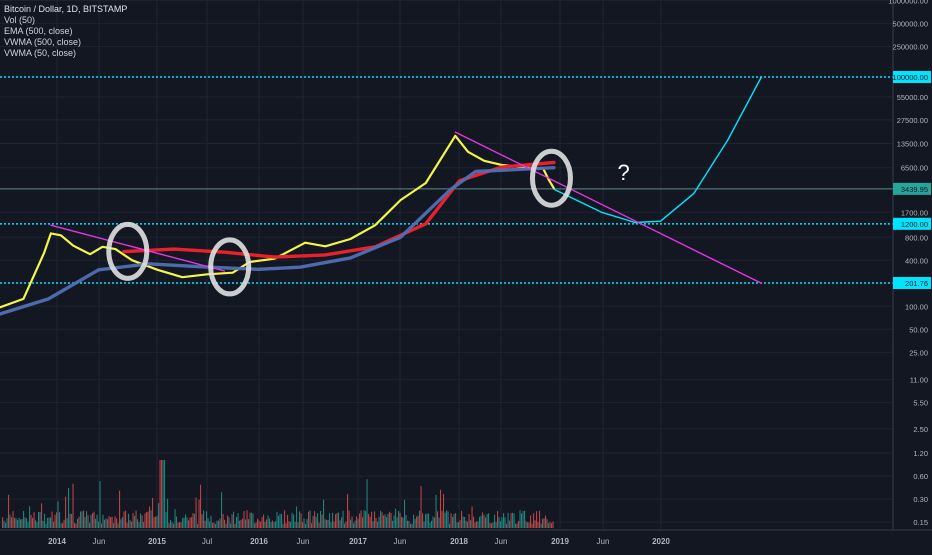 This screenshot has height=555, width=932. I want to click on time-tick-label: Jul, so click(207, 541).